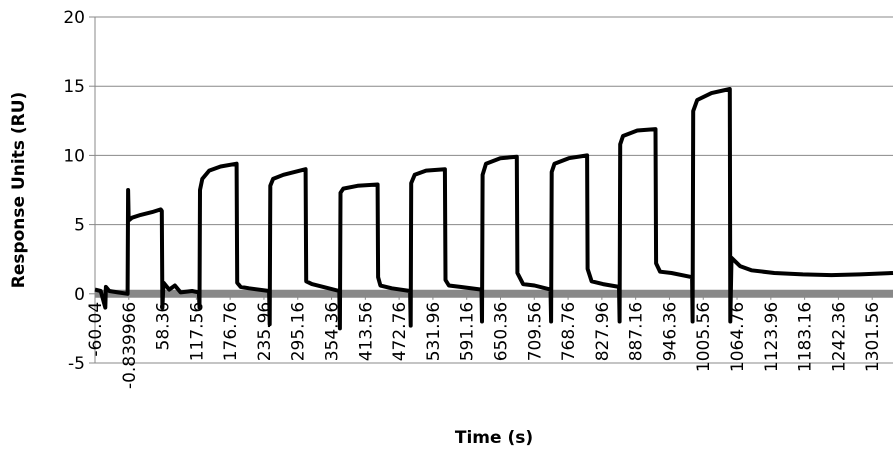 The width and height of the screenshot is (894, 451). What do you see at coordinates (637, 331) in the screenshot?
I see `x-tick-label: 887.16` at bounding box center [637, 331].